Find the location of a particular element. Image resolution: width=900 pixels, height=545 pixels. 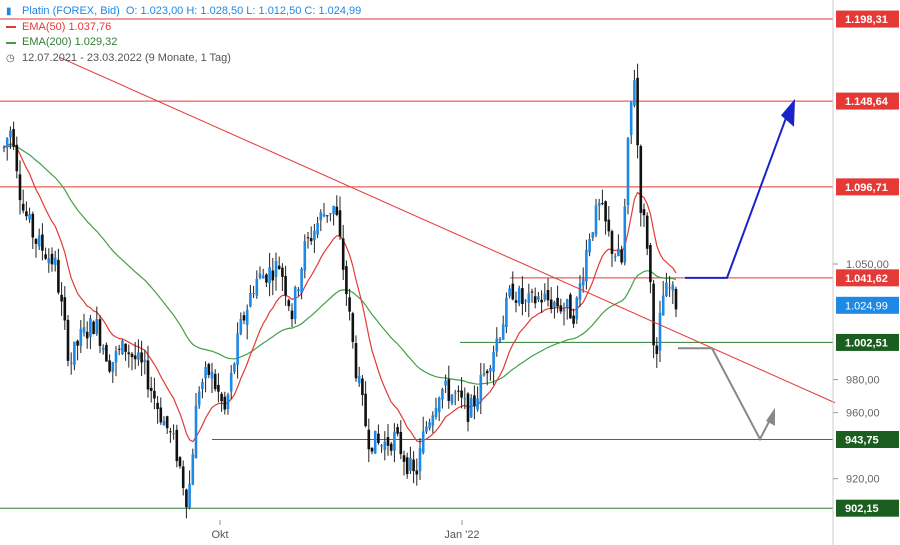

level-label-bg is located at coordinates (867, 508).